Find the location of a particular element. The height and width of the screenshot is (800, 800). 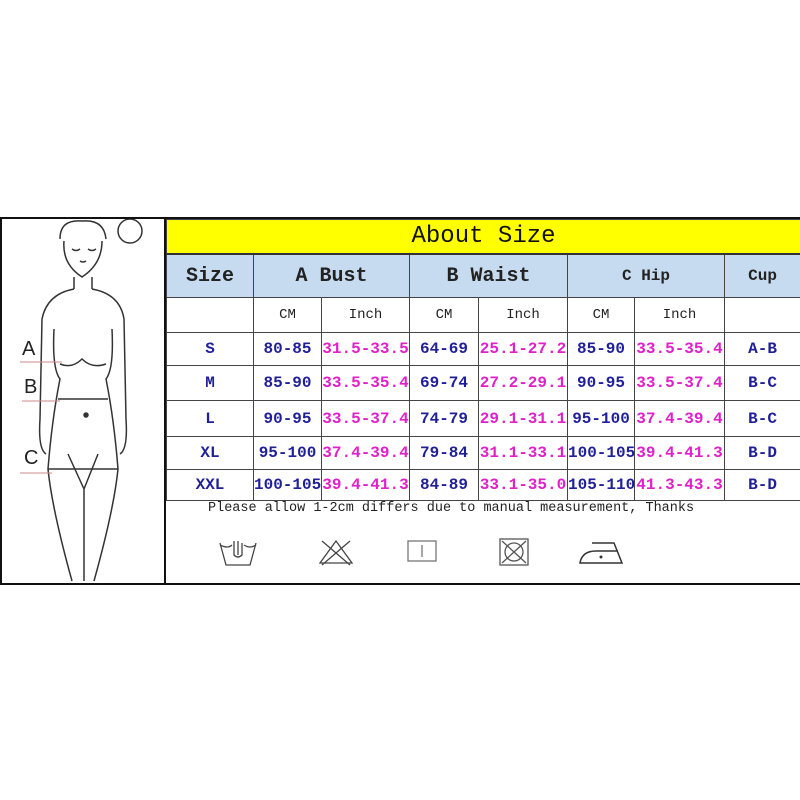

unit-hip-cm: CM is located at coordinates (601, 315).